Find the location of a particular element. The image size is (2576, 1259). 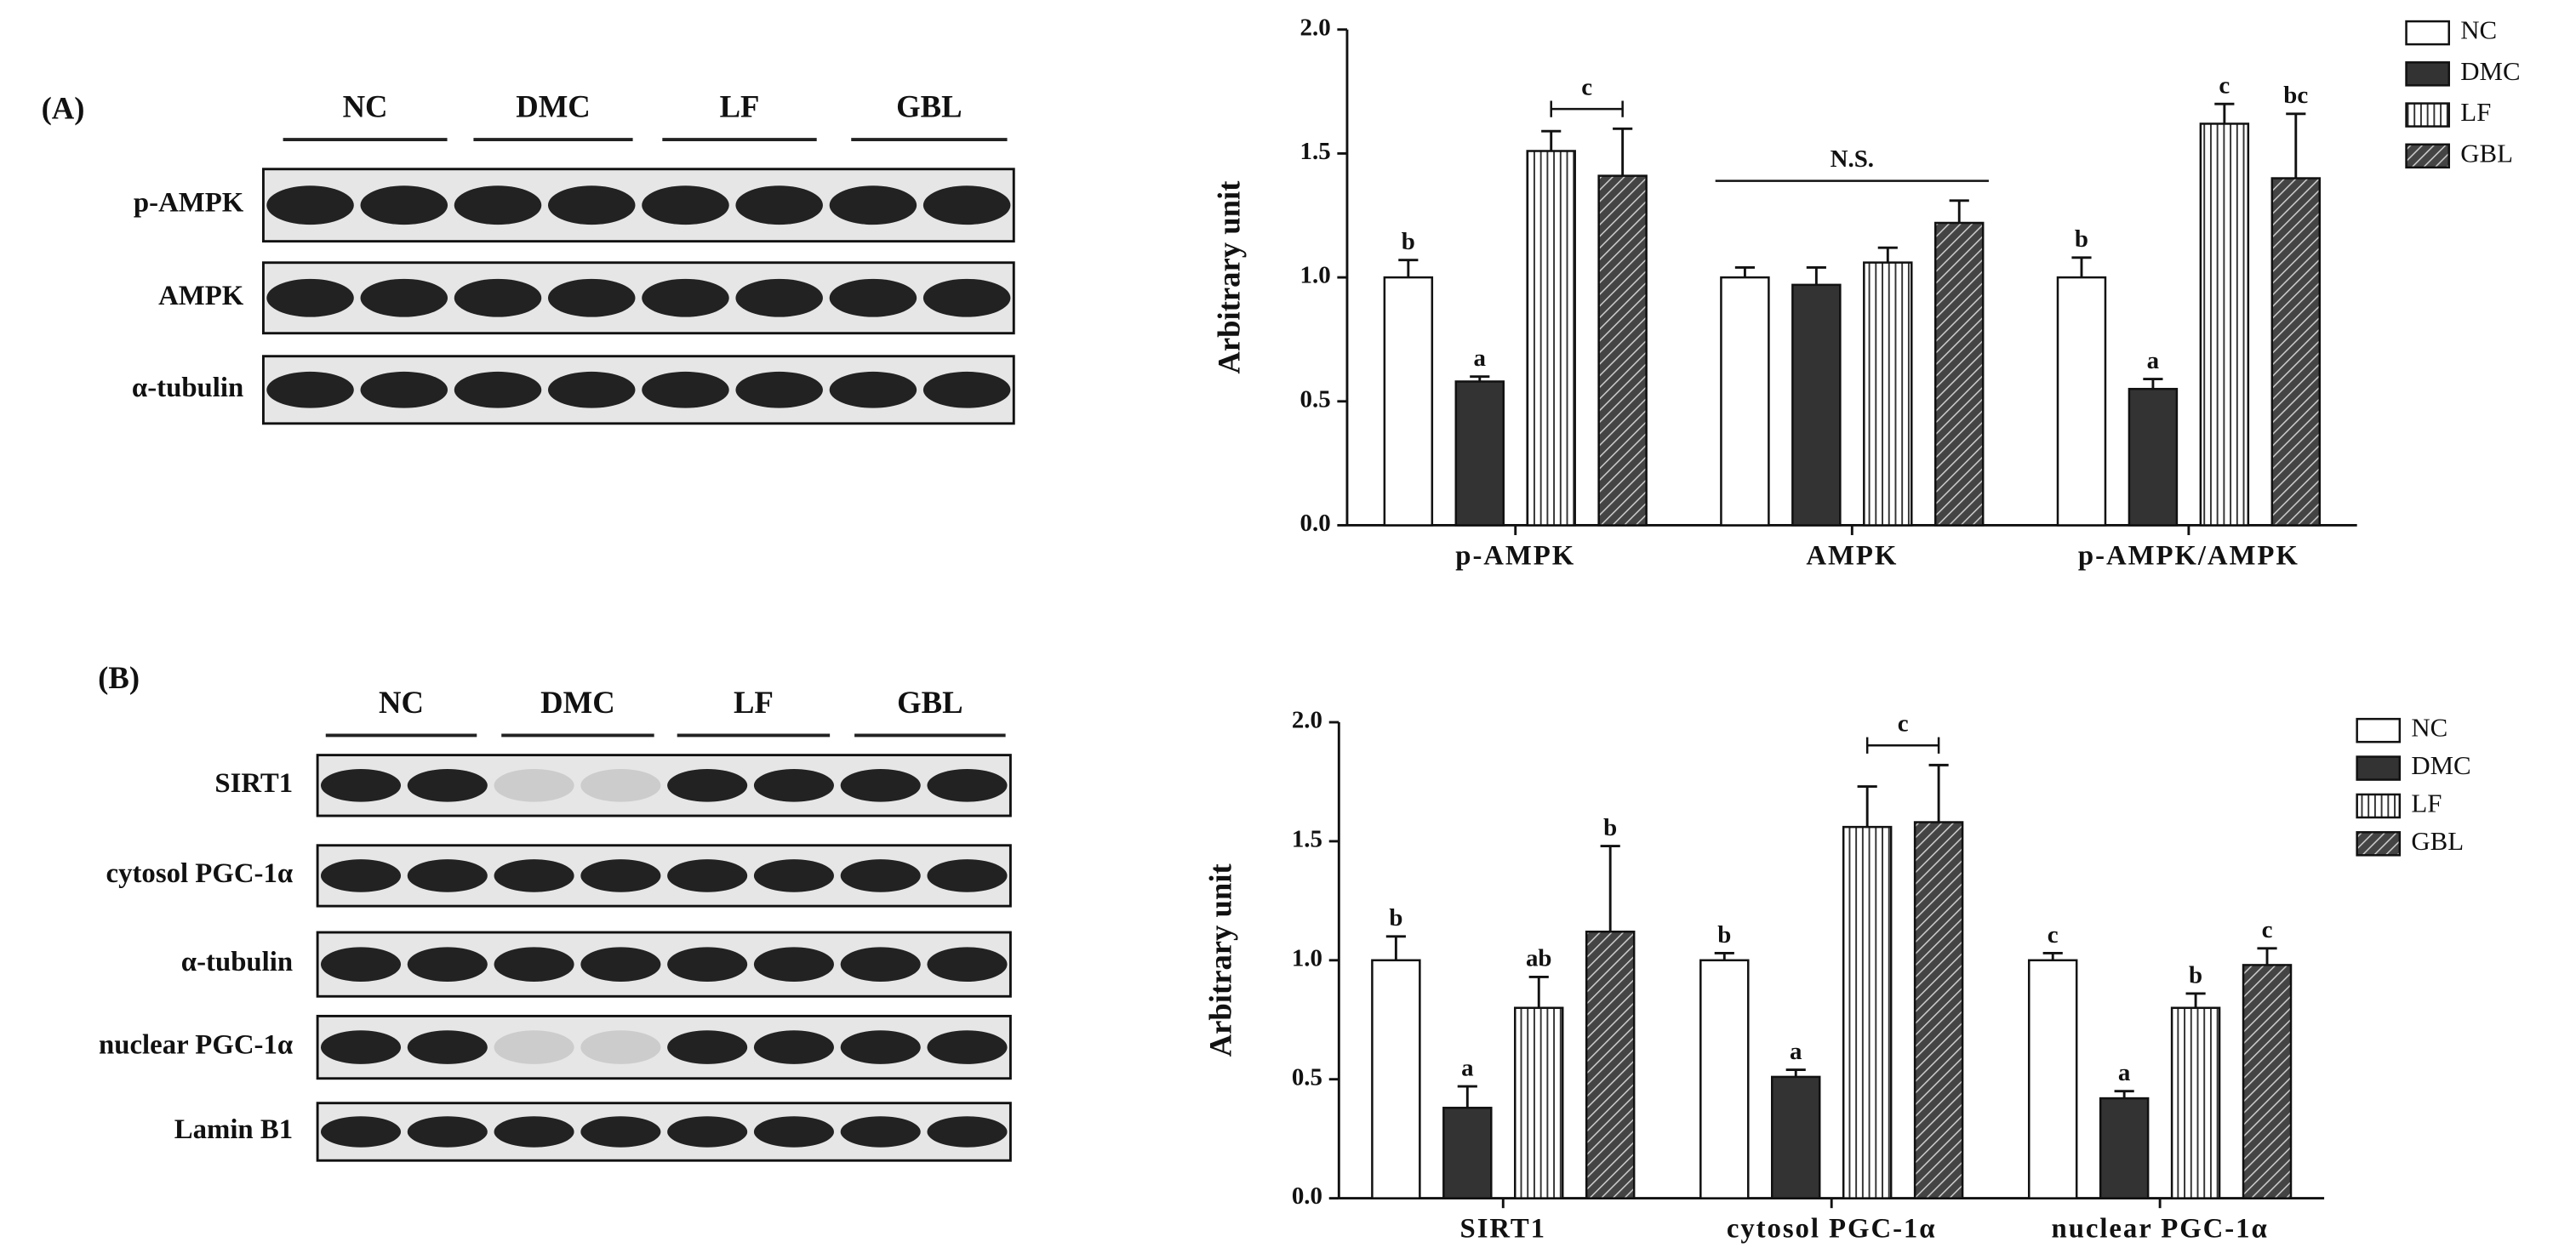

blot-row-label: nuclear PGC-1α is located at coordinates (196, 1045).